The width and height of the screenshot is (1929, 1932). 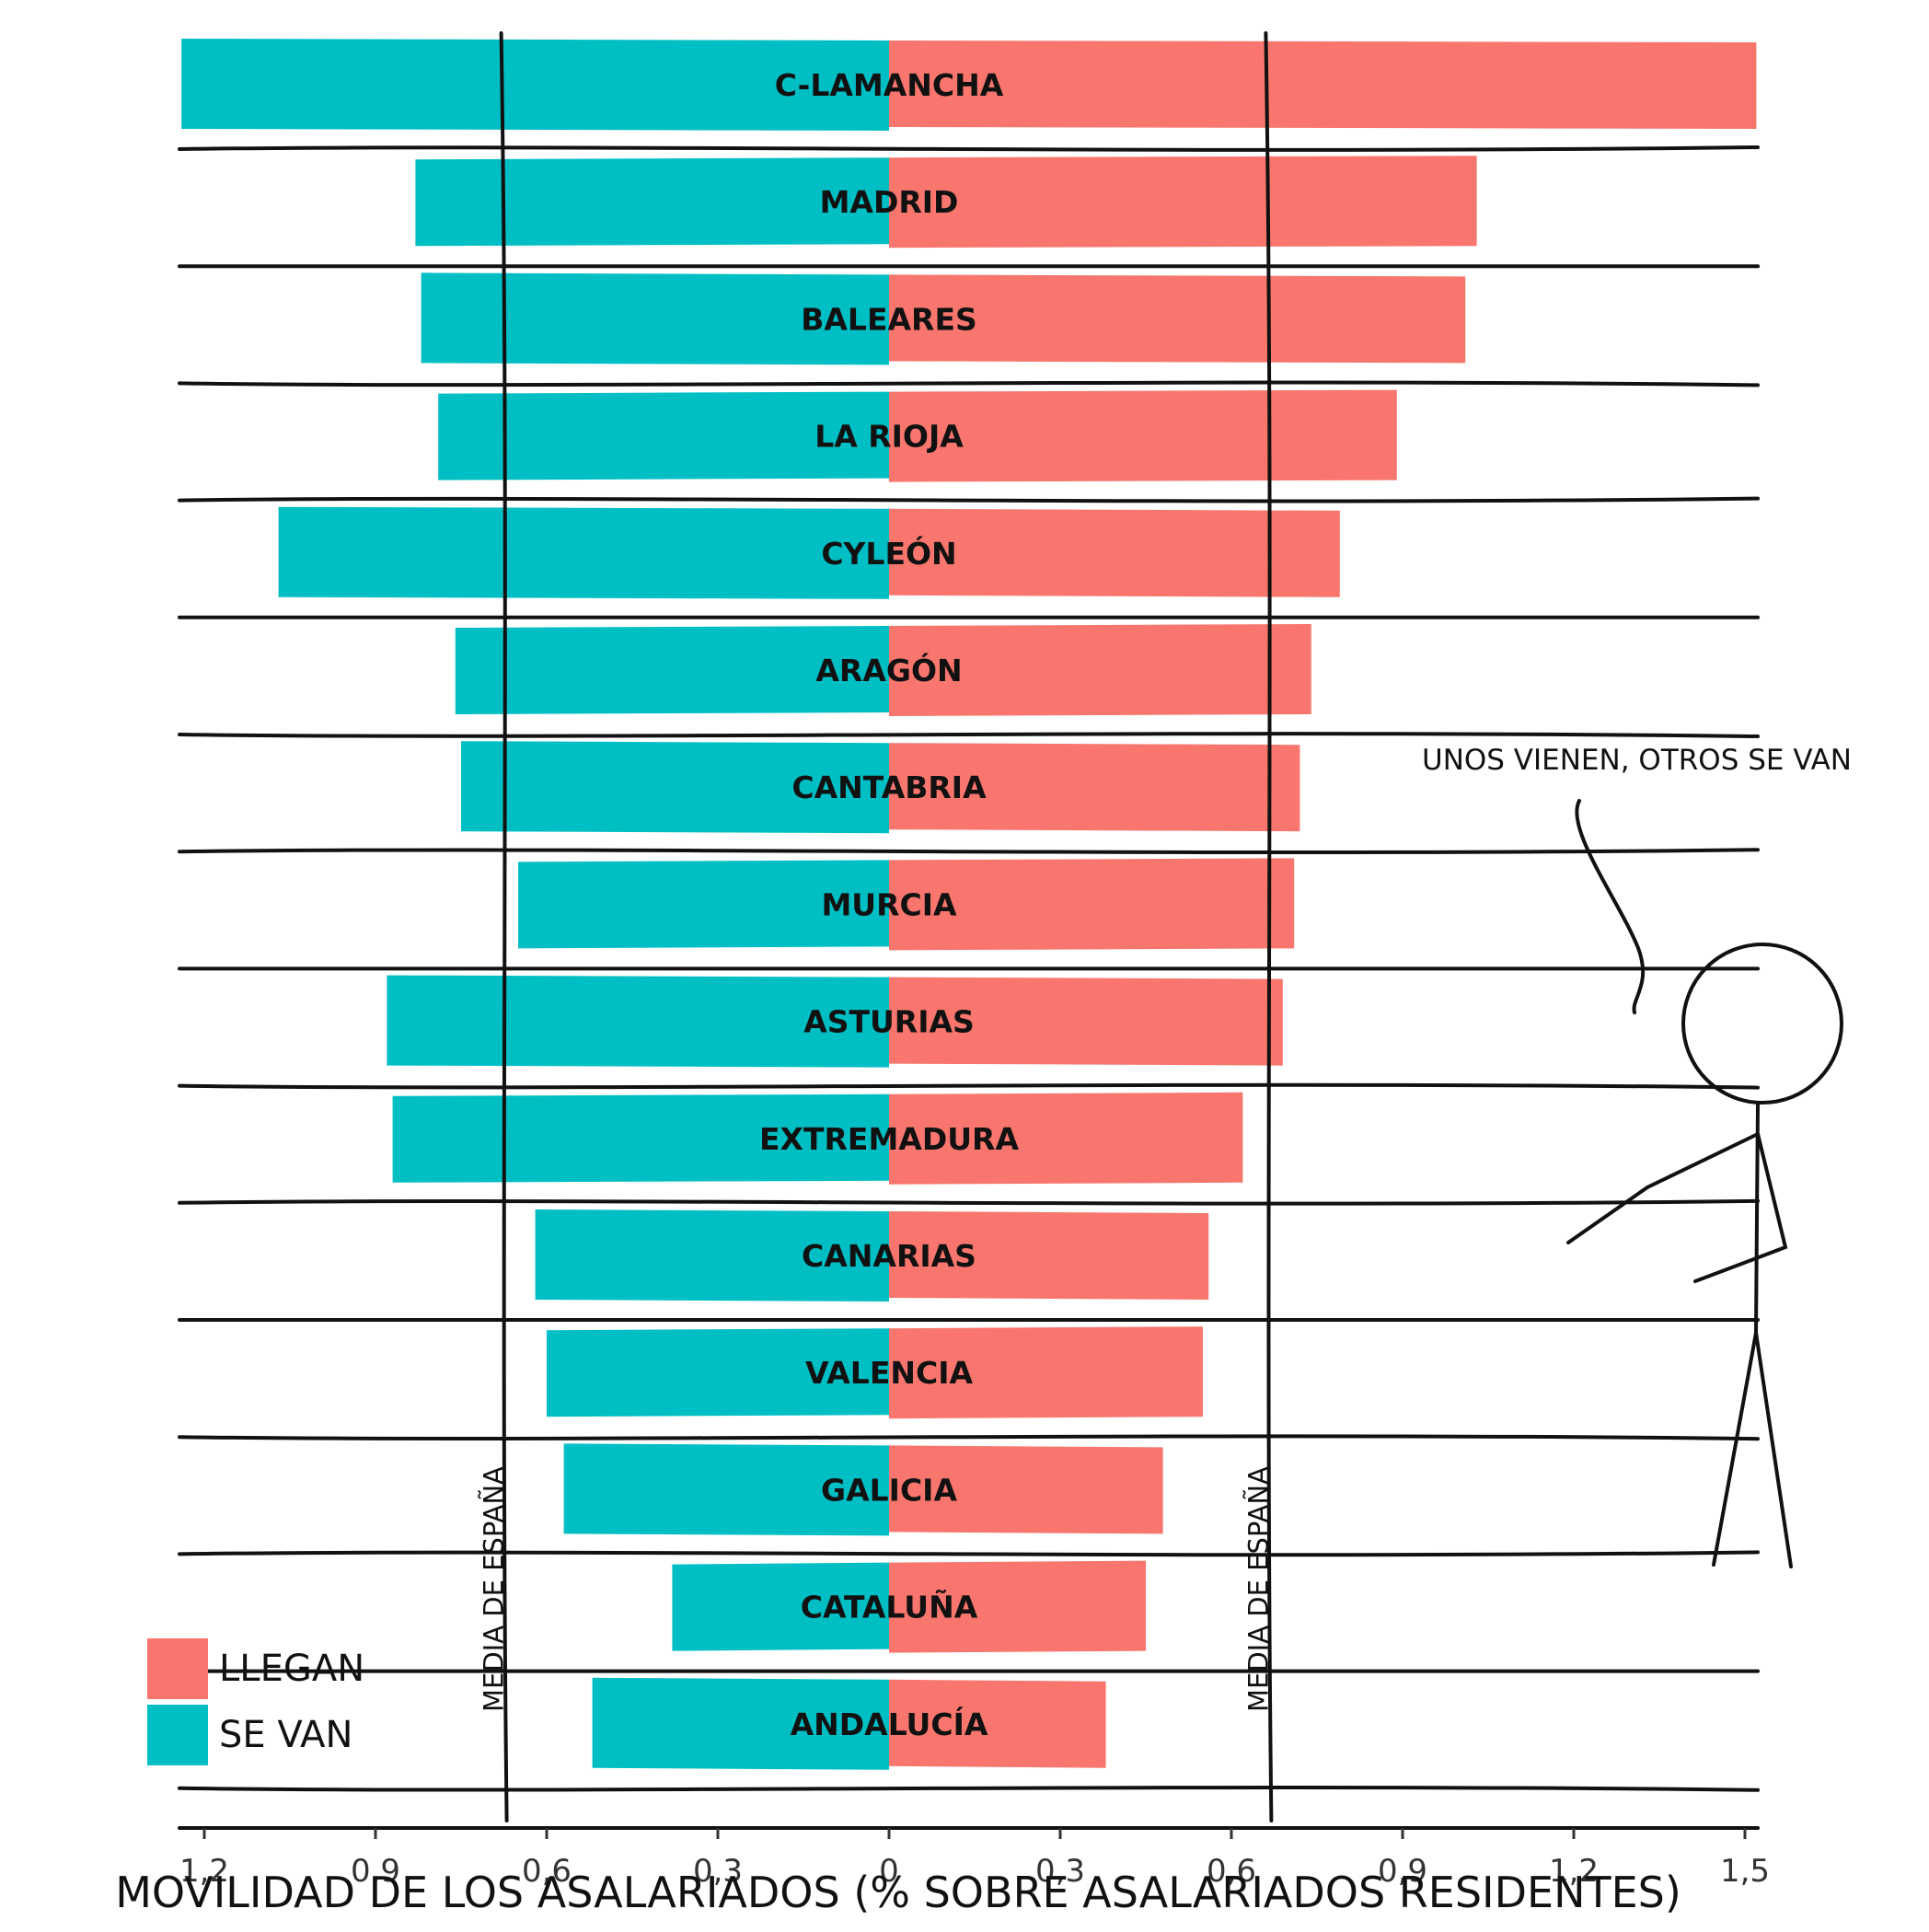 I want to click on bar-se-van-la-rioja, so click(x=663, y=436).